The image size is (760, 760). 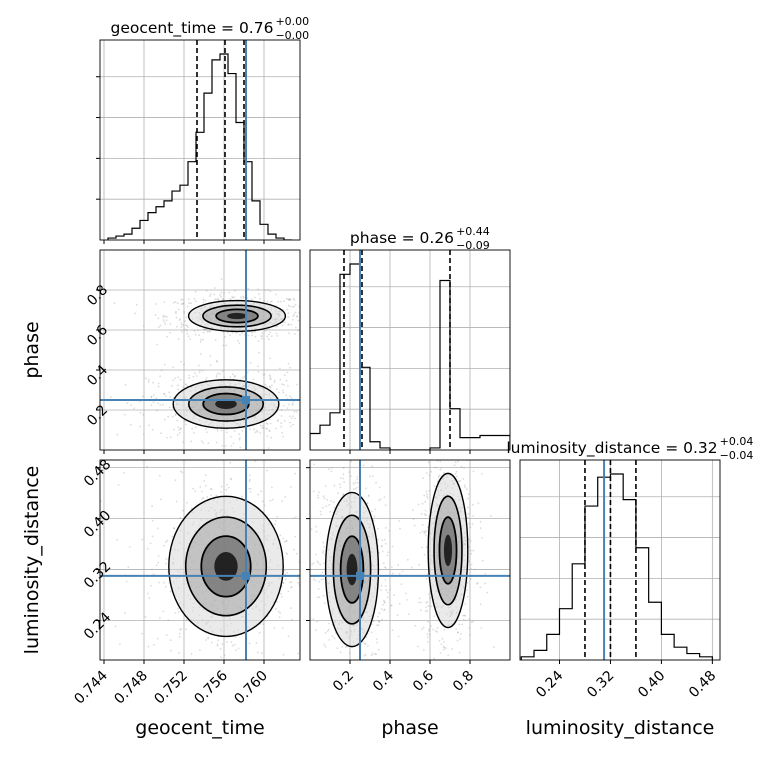 I want to click on x-tick-label: 0.2, so click(x=343, y=681).